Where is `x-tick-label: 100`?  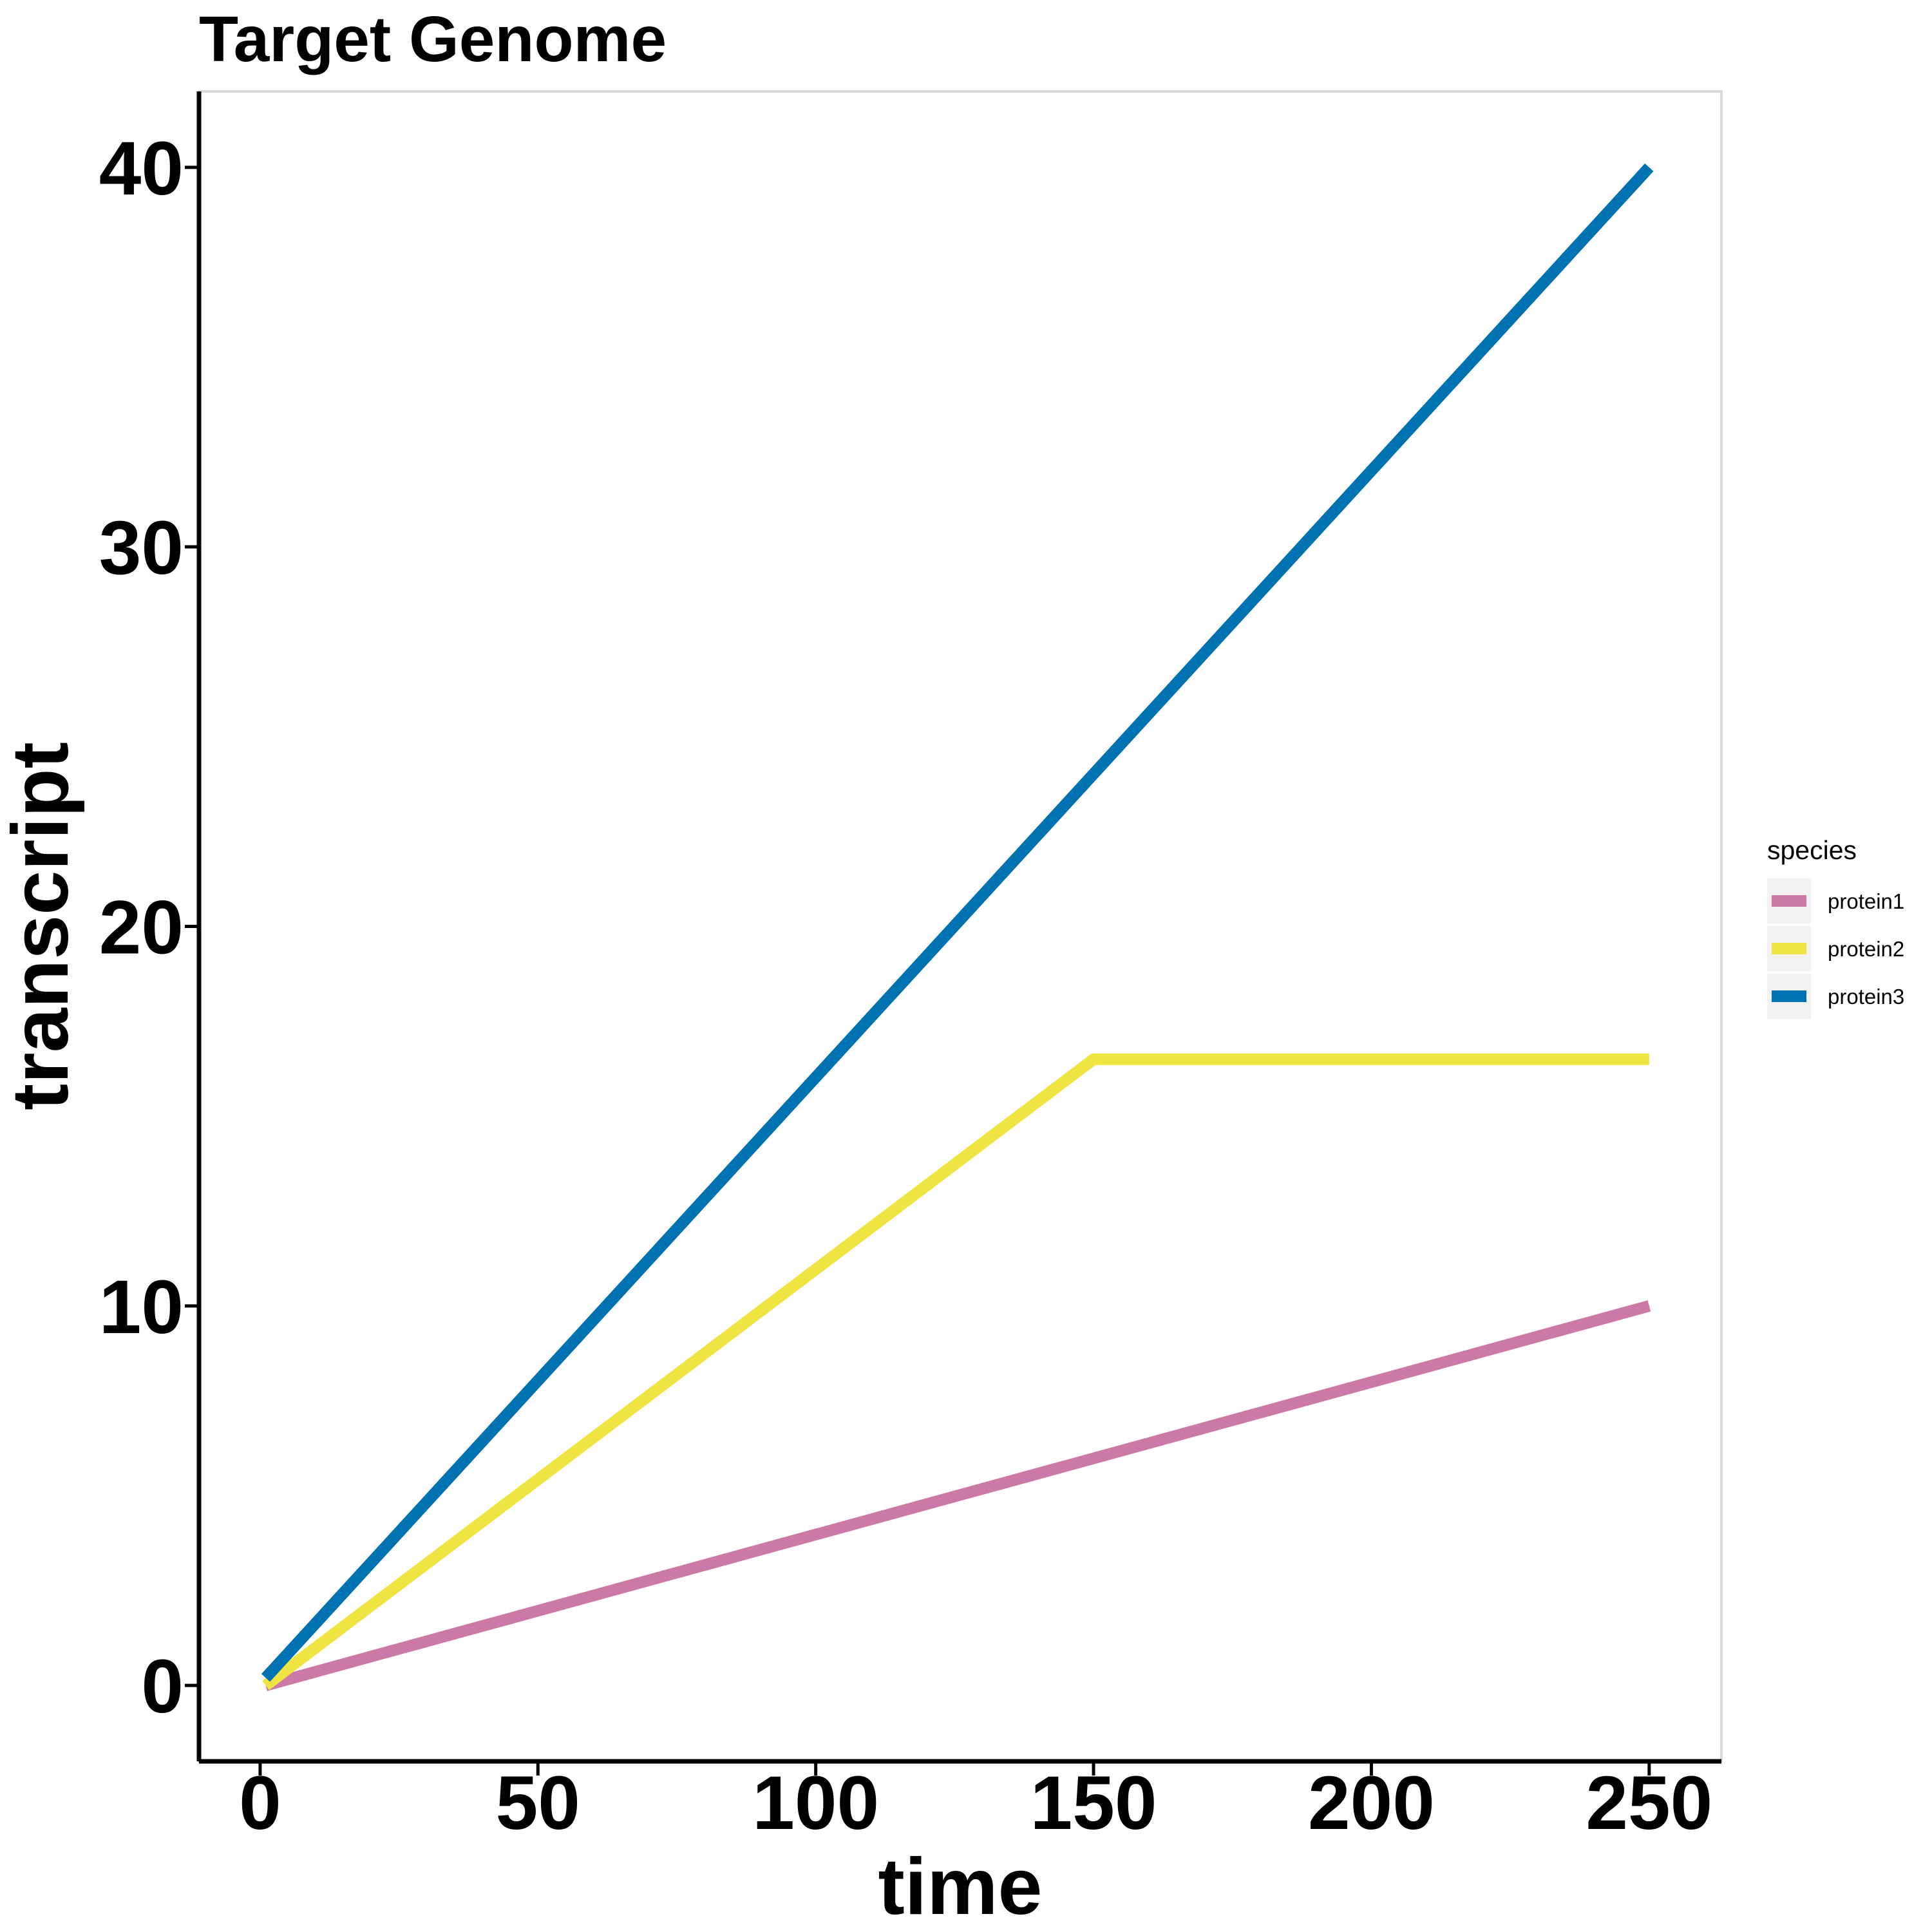 x-tick-label: 100 is located at coordinates (815, 1803).